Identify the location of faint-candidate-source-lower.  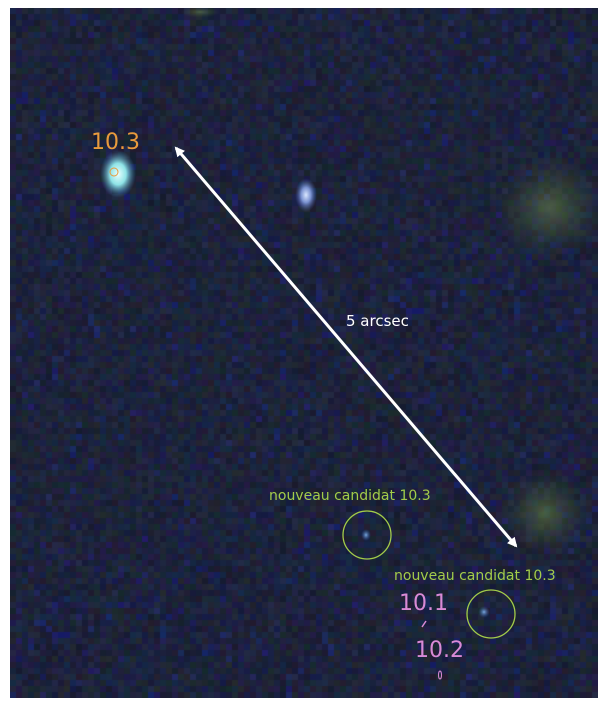
(484, 612).